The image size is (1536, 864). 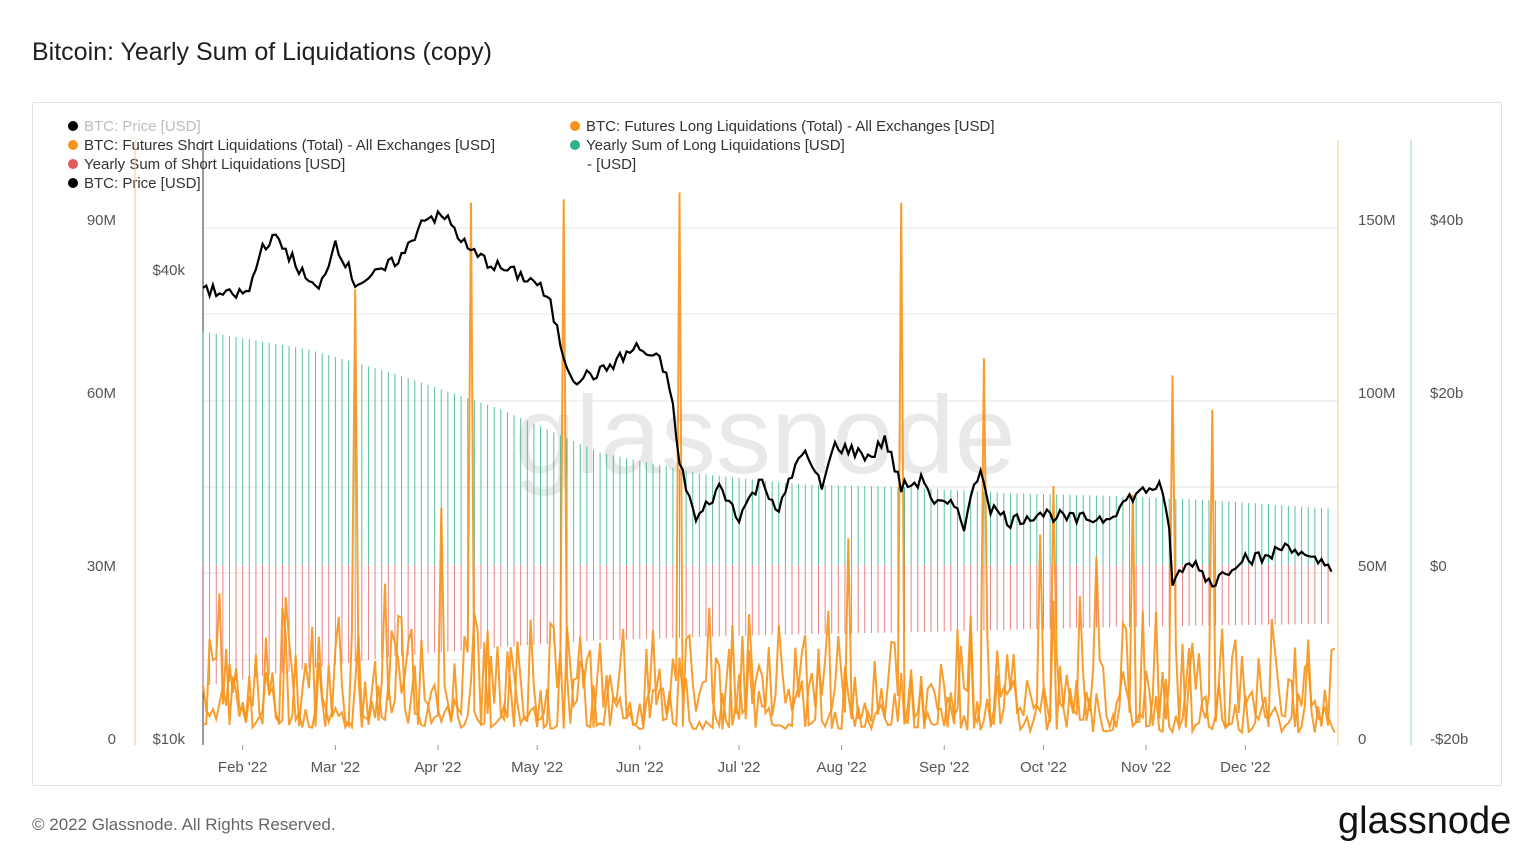 I want to click on x-tick-label: Jun '22, so click(x=640, y=767).